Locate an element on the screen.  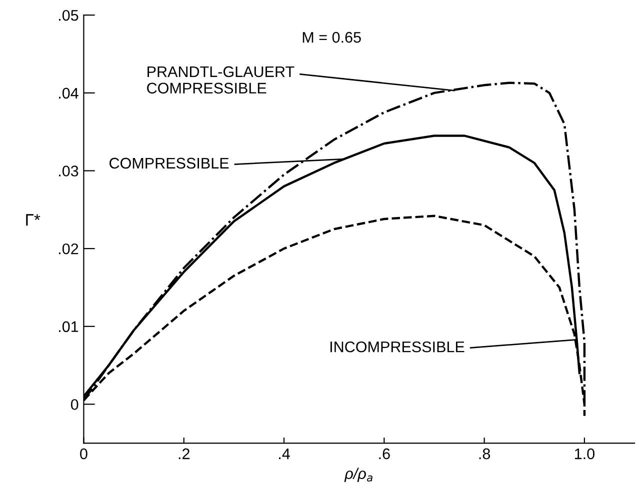
x-tick-label: .6 is located at coordinates (384, 454).